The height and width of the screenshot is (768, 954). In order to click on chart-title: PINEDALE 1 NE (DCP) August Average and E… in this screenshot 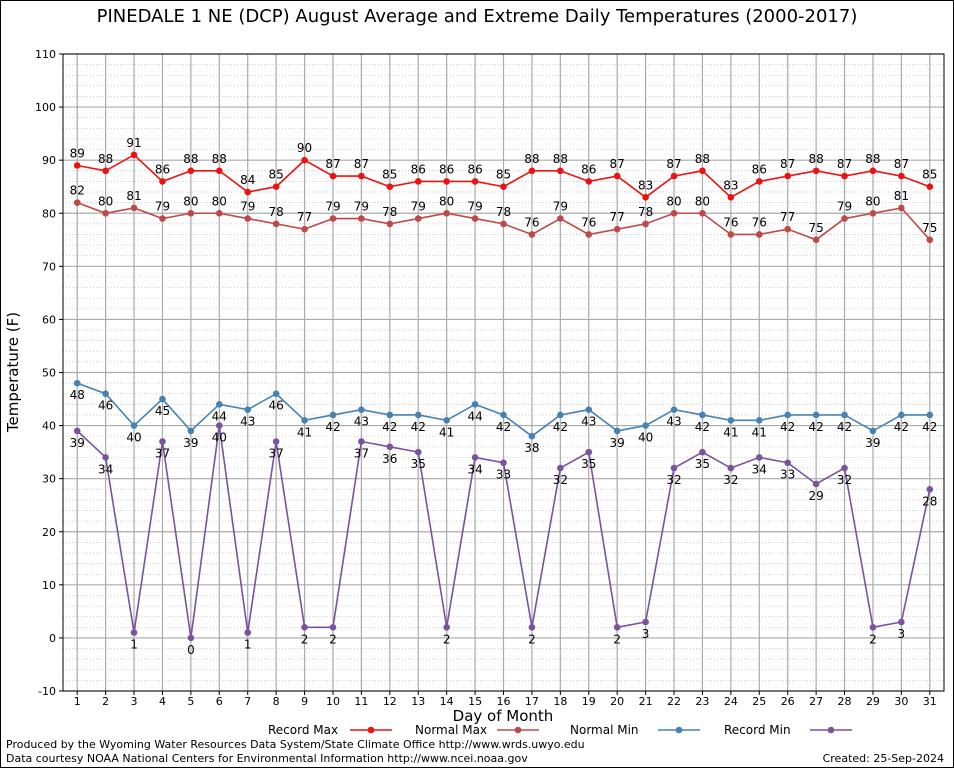, I will do `click(477, 16)`.